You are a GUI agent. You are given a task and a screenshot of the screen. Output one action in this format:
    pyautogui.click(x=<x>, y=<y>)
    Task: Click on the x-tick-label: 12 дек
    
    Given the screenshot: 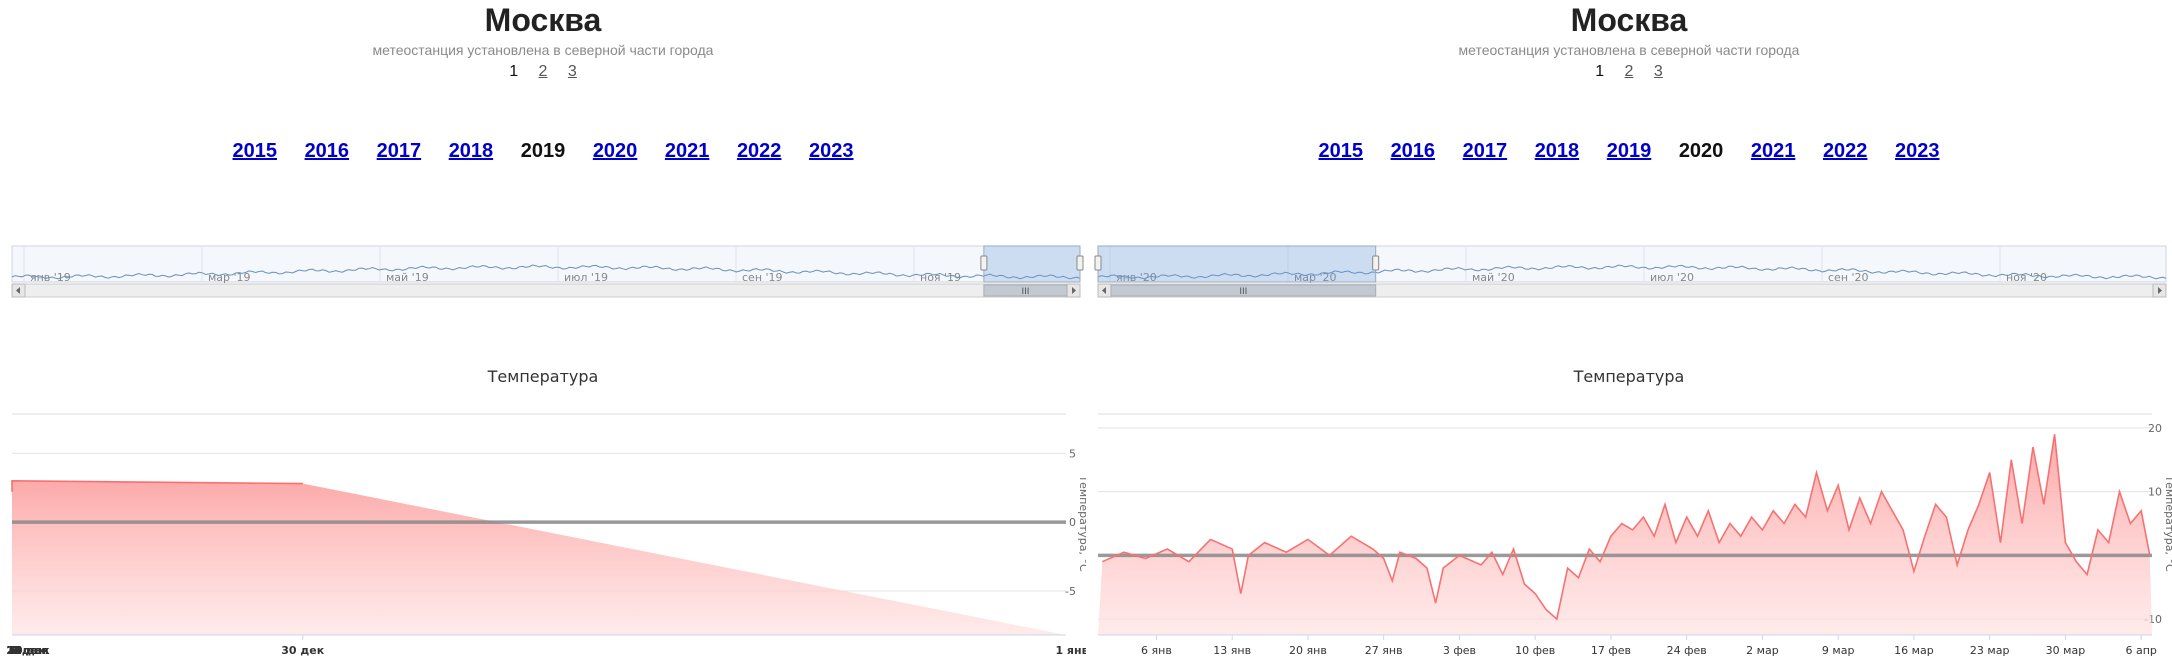 What is the action you would take?
    pyautogui.click(x=28, y=650)
    